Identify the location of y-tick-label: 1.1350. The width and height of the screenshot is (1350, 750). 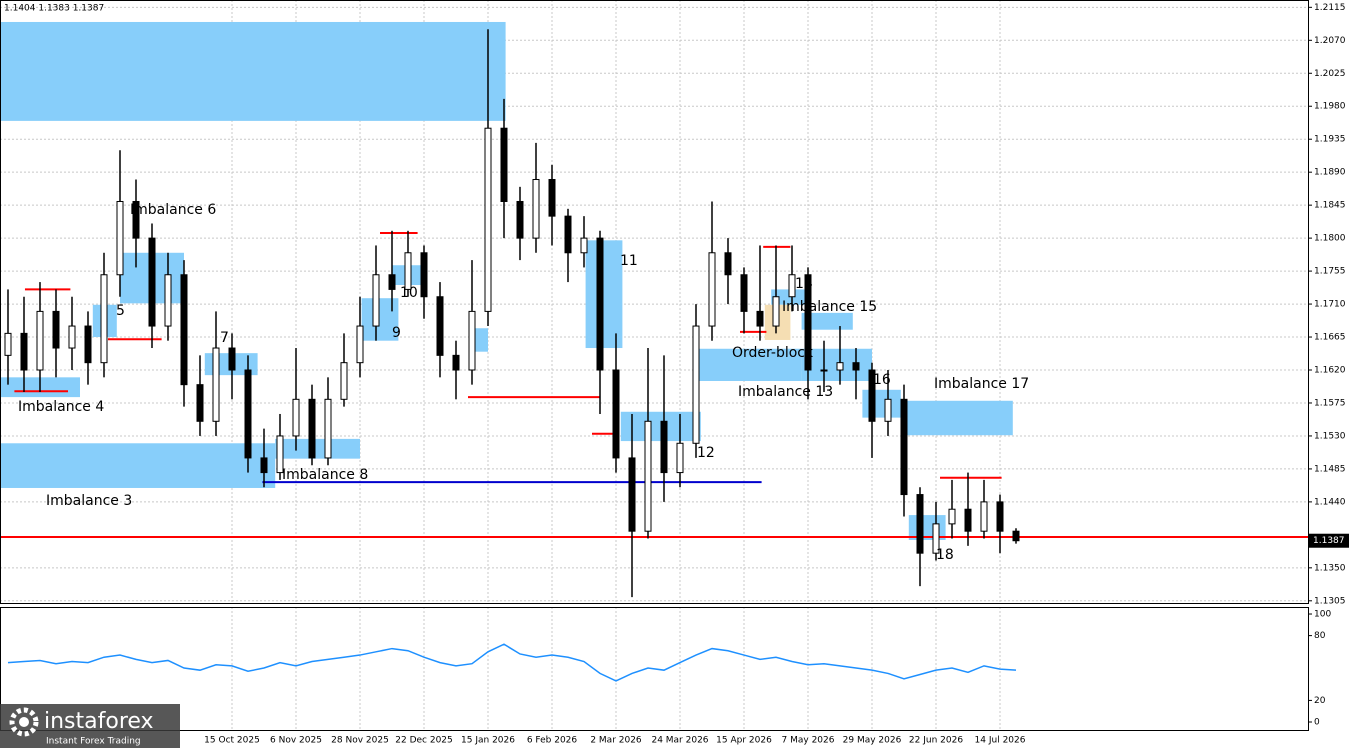
(1330, 568).